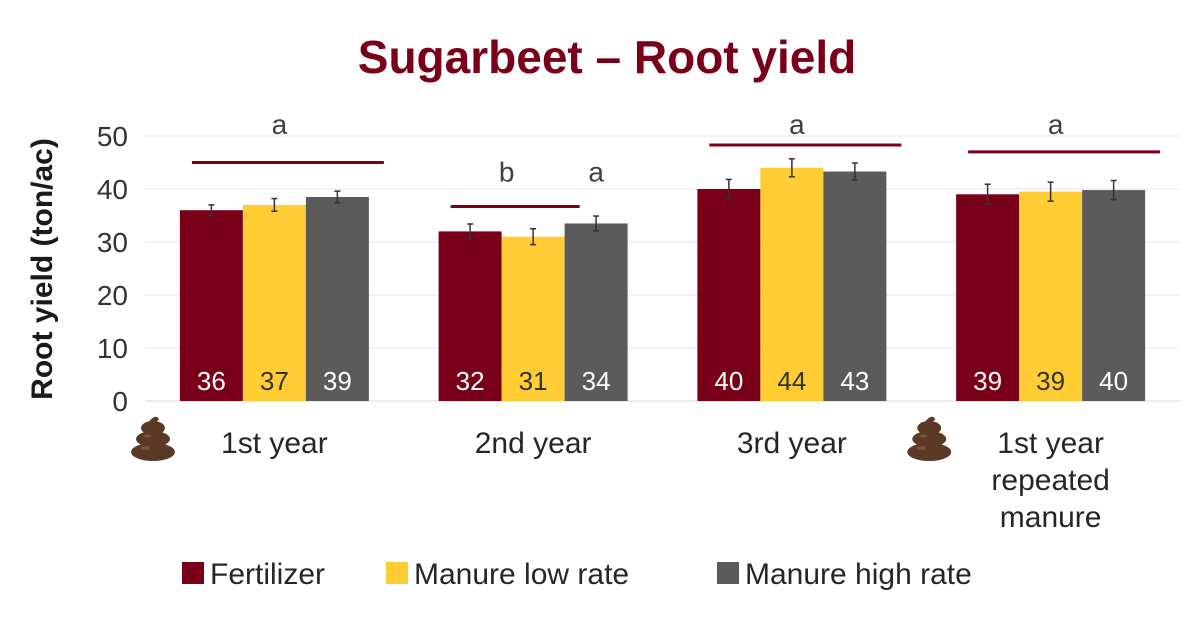  I want to click on data-label: 37, so click(274, 381).